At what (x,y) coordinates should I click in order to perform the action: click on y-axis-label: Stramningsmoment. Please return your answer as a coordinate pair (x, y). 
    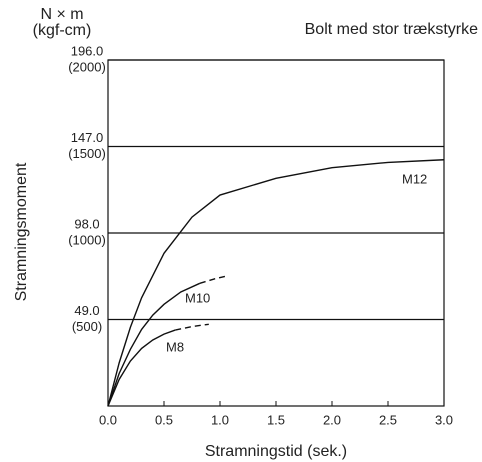
    Looking at the image, I should click on (21, 231).